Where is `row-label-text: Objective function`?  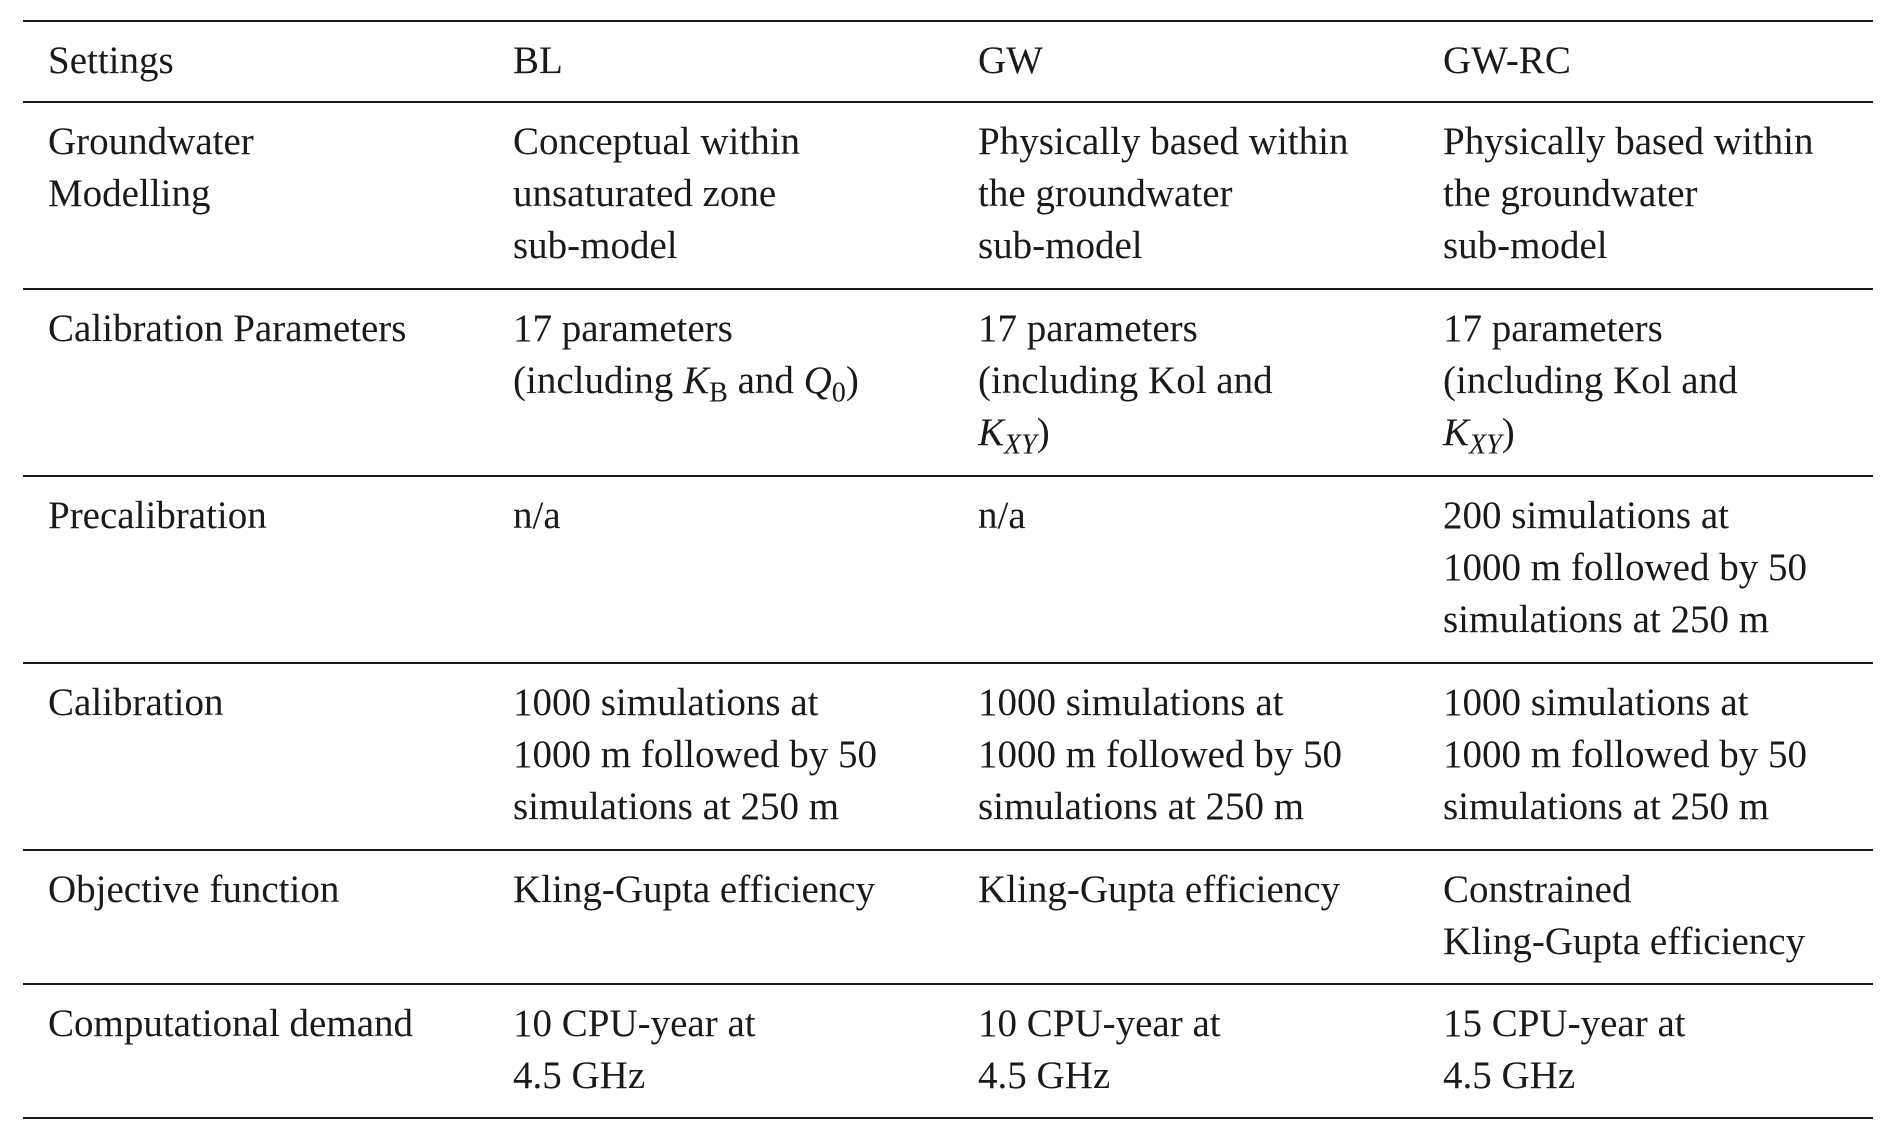 row-label-text: Objective function is located at coordinates (194, 889).